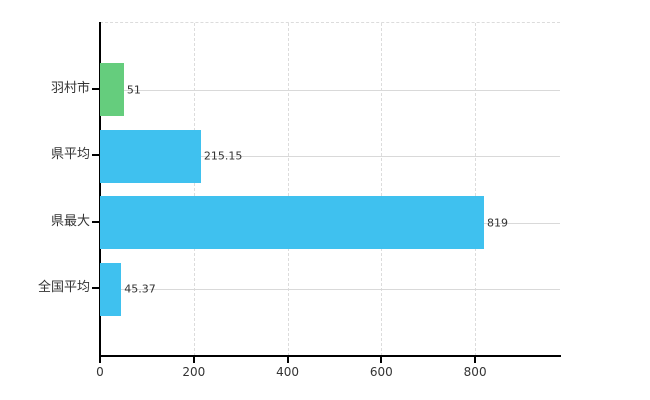 The height and width of the screenshot is (400, 650). What do you see at coordinates (133, 90) in the screenshot?
I see `bar-value-label: 51` at bounding box center [133, 90].